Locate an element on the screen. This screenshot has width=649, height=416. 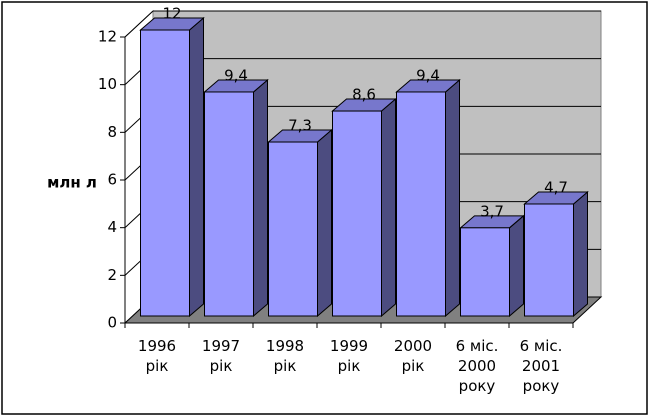
x-tick-label: 6 міс. 2001 року is located at coordinates (541, 366).